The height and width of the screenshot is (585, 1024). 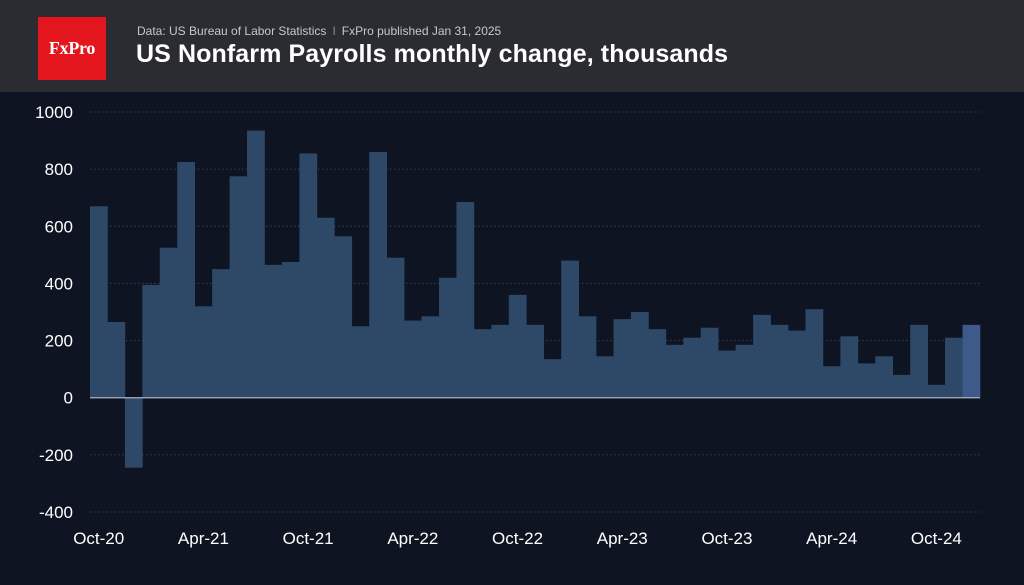 I want to click on x-tick-label: Apr-24, so click(x=831, y=538).